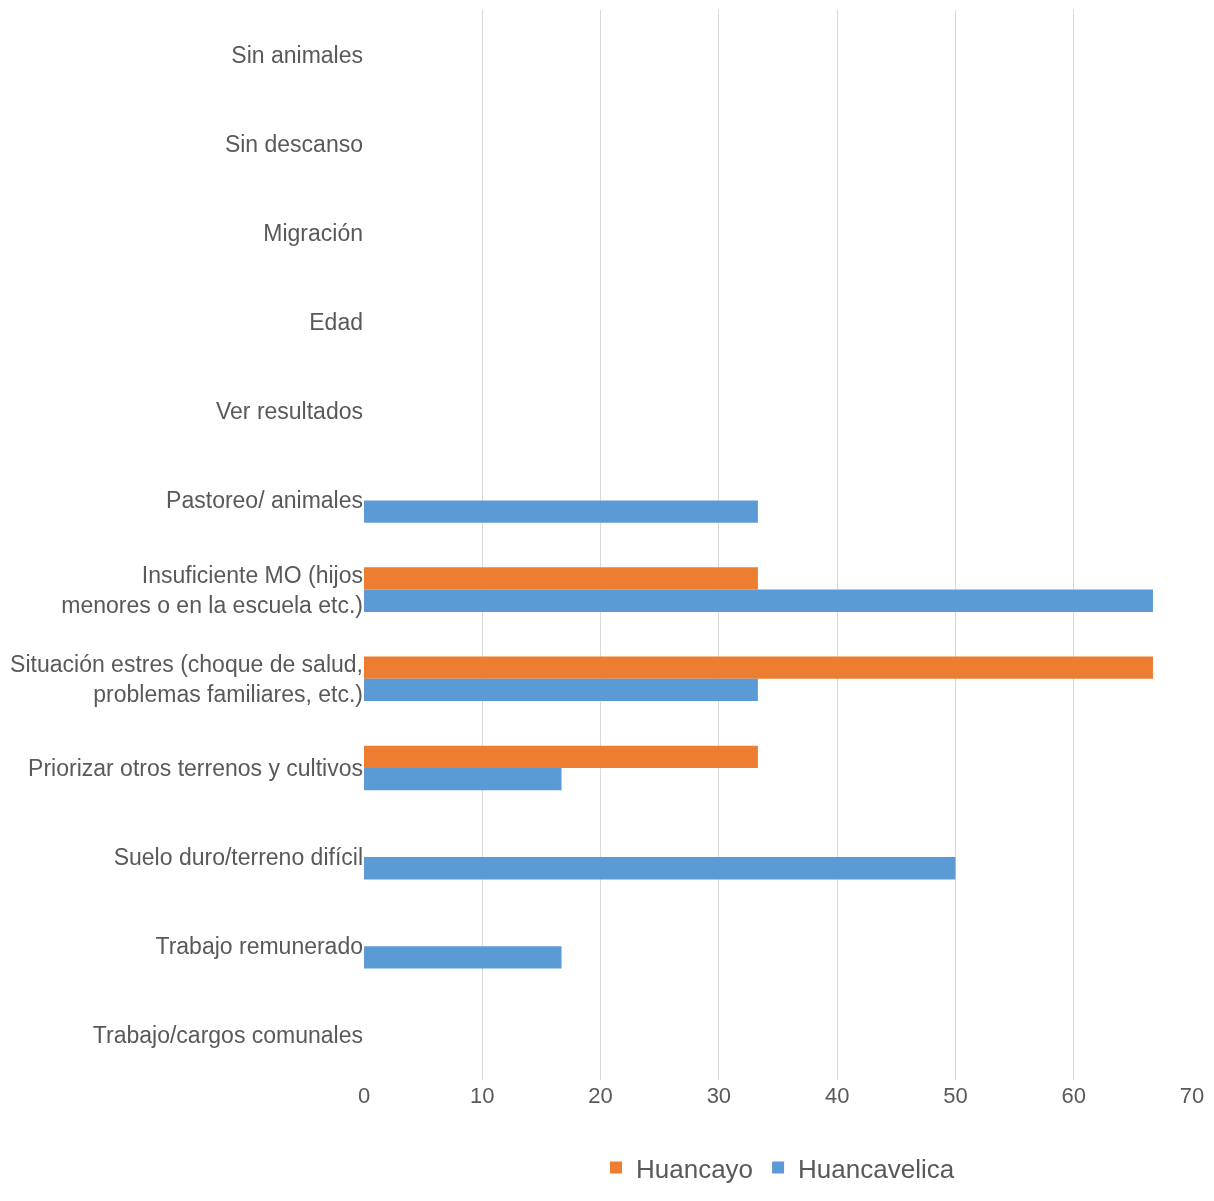 The height and width of the screenshot is (1201, 1214). Describe the element at coordinates (186, 678) in the screenshot. I see `y-tick-label: Situación estres (choque de salud, problemas familiares, etc.)` at that location.